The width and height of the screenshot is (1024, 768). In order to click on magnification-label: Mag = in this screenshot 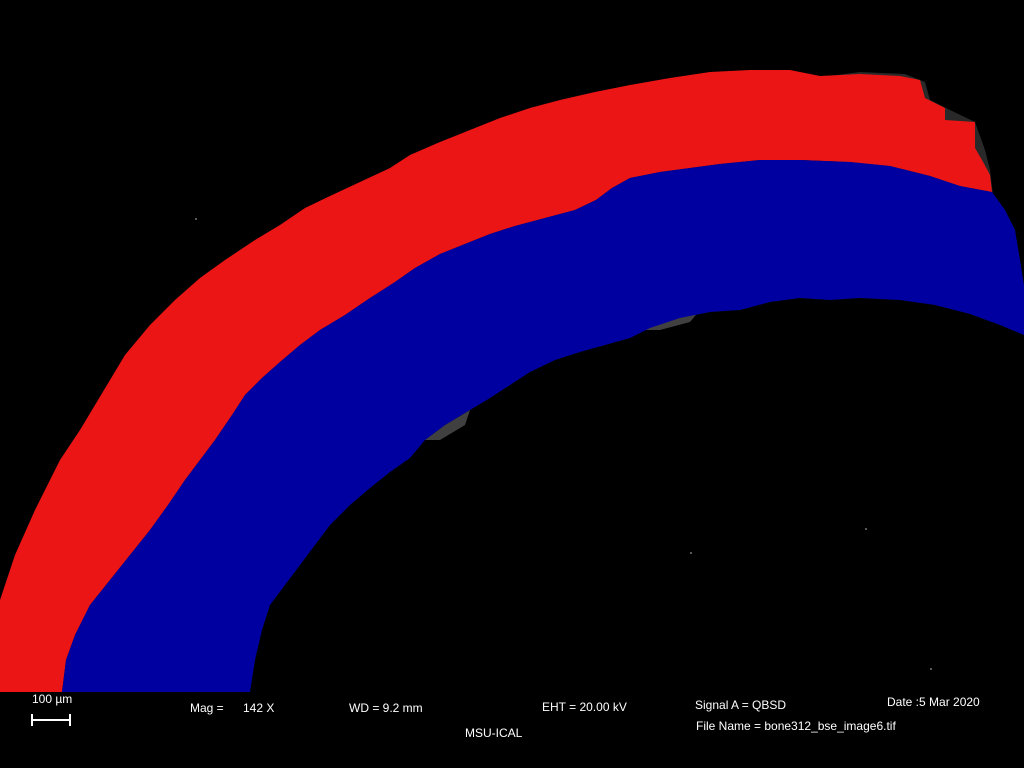, I will do `click(207, 708)`.